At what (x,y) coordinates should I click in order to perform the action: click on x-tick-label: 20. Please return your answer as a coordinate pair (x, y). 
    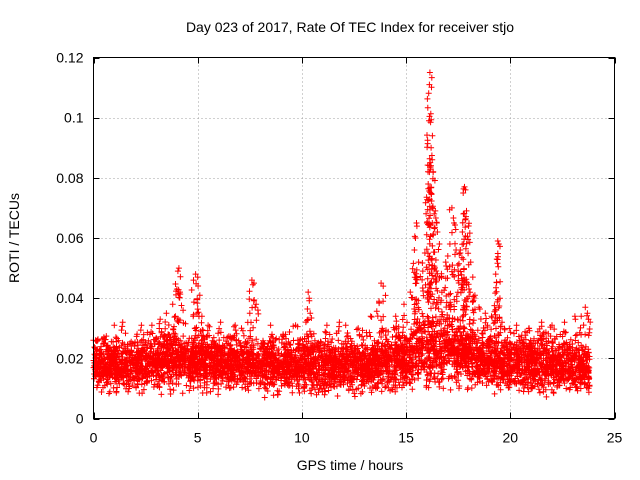
    Looking at the image, I should click on (511, 438).